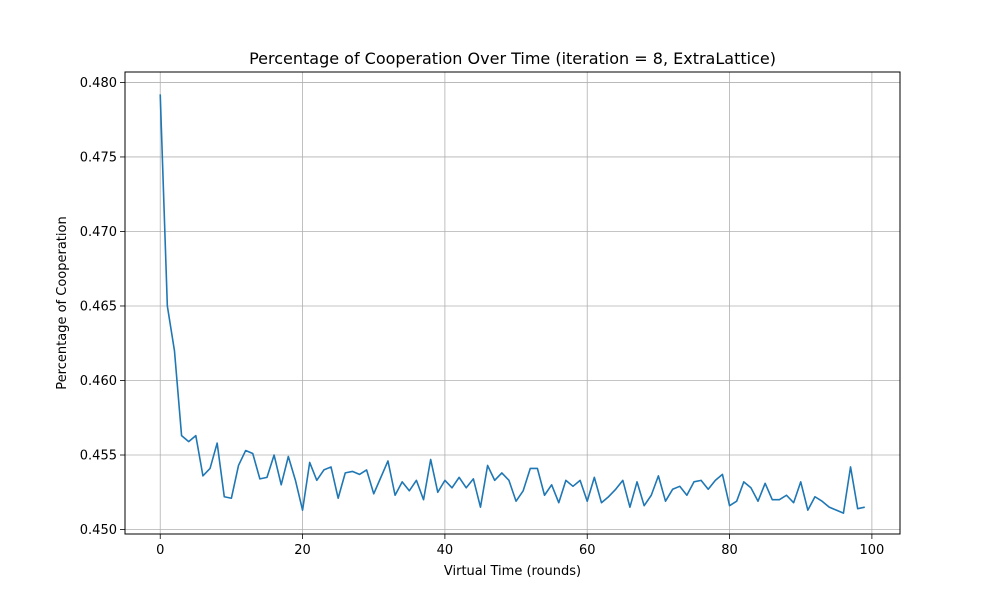 The width and height of the screenshot is (1000, 600). I want to click on y-axis-label: Percentage of Cooperation, so click(62, 302).